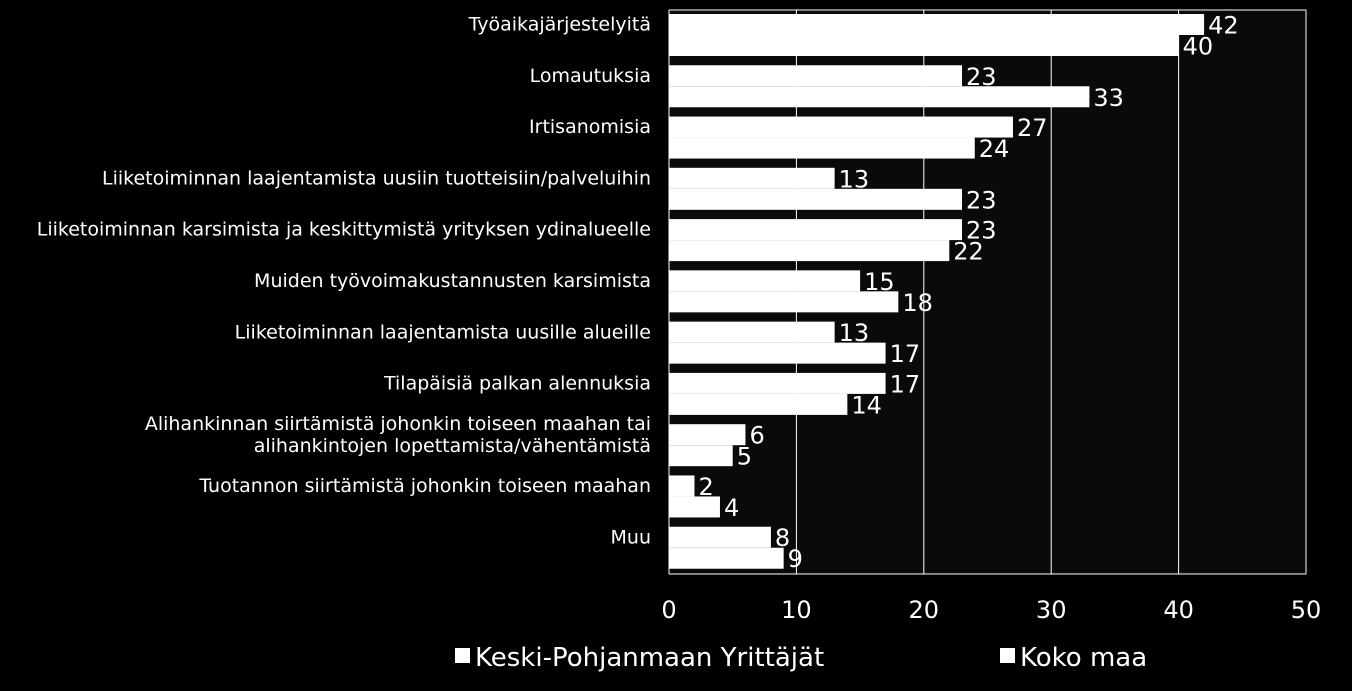 Image resolution: width=1352 pixels, height=691 pixels. I want to click on data-label: 9, so click(795, 559).